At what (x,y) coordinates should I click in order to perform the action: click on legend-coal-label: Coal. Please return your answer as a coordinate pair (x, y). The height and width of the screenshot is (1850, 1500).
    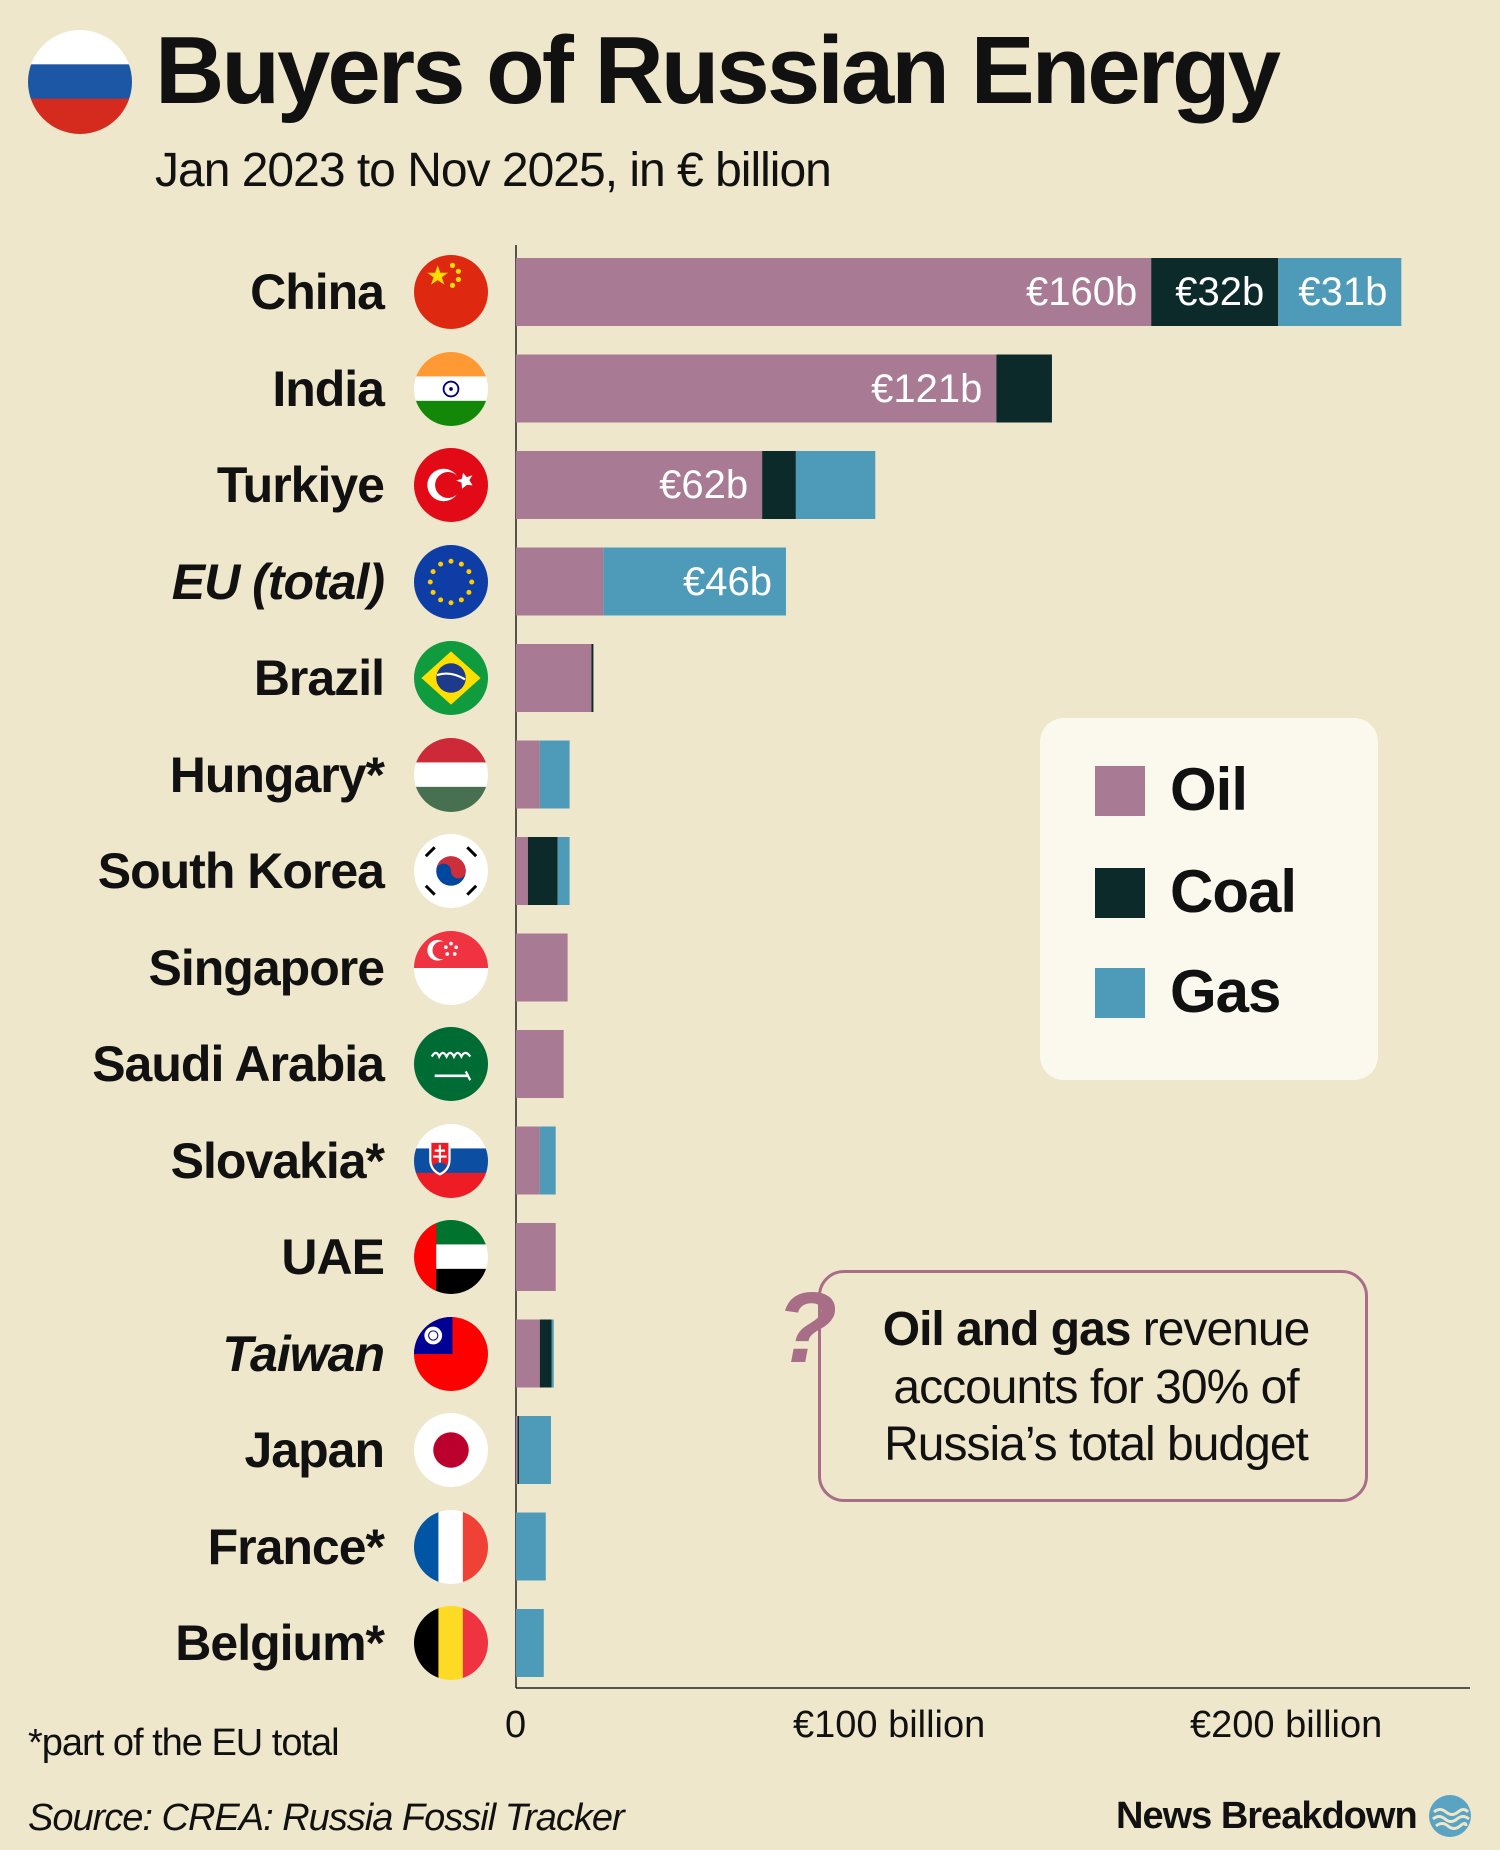
    Looking at the image, I should click on (1233, 891).